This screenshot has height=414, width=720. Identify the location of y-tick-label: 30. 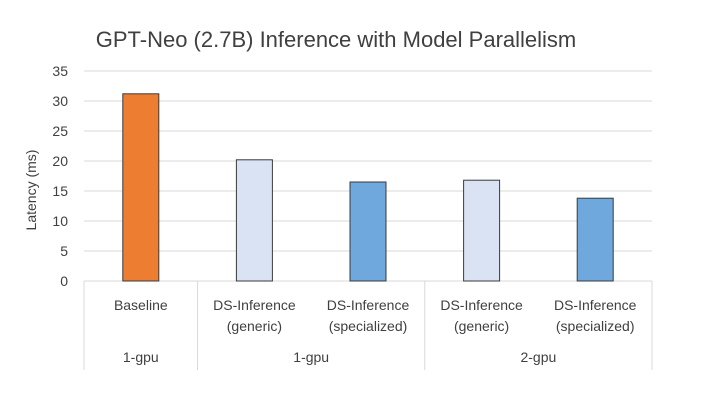
(60, 101).